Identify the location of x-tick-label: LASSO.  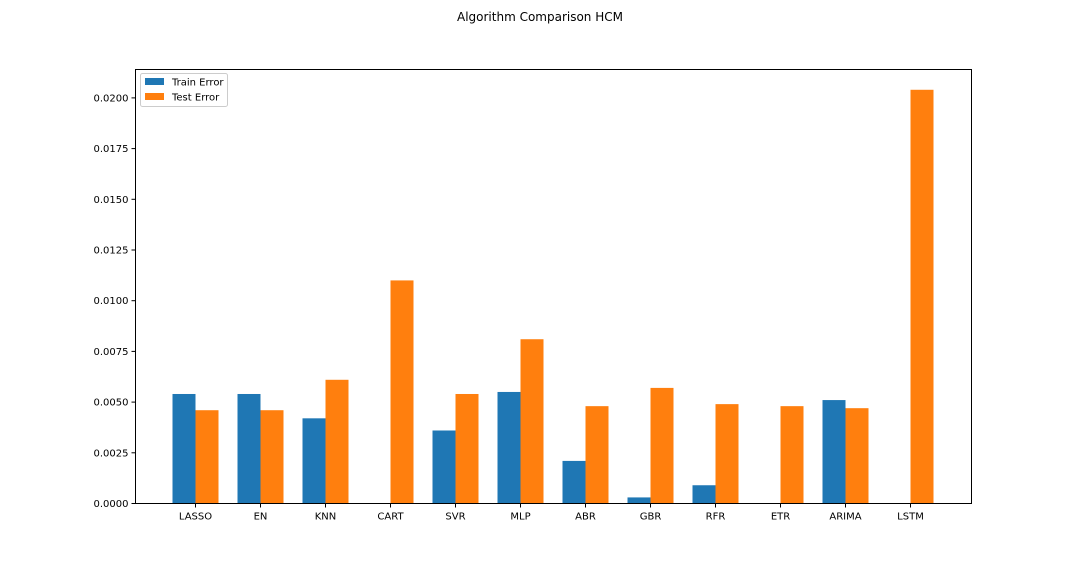
(195, 517).